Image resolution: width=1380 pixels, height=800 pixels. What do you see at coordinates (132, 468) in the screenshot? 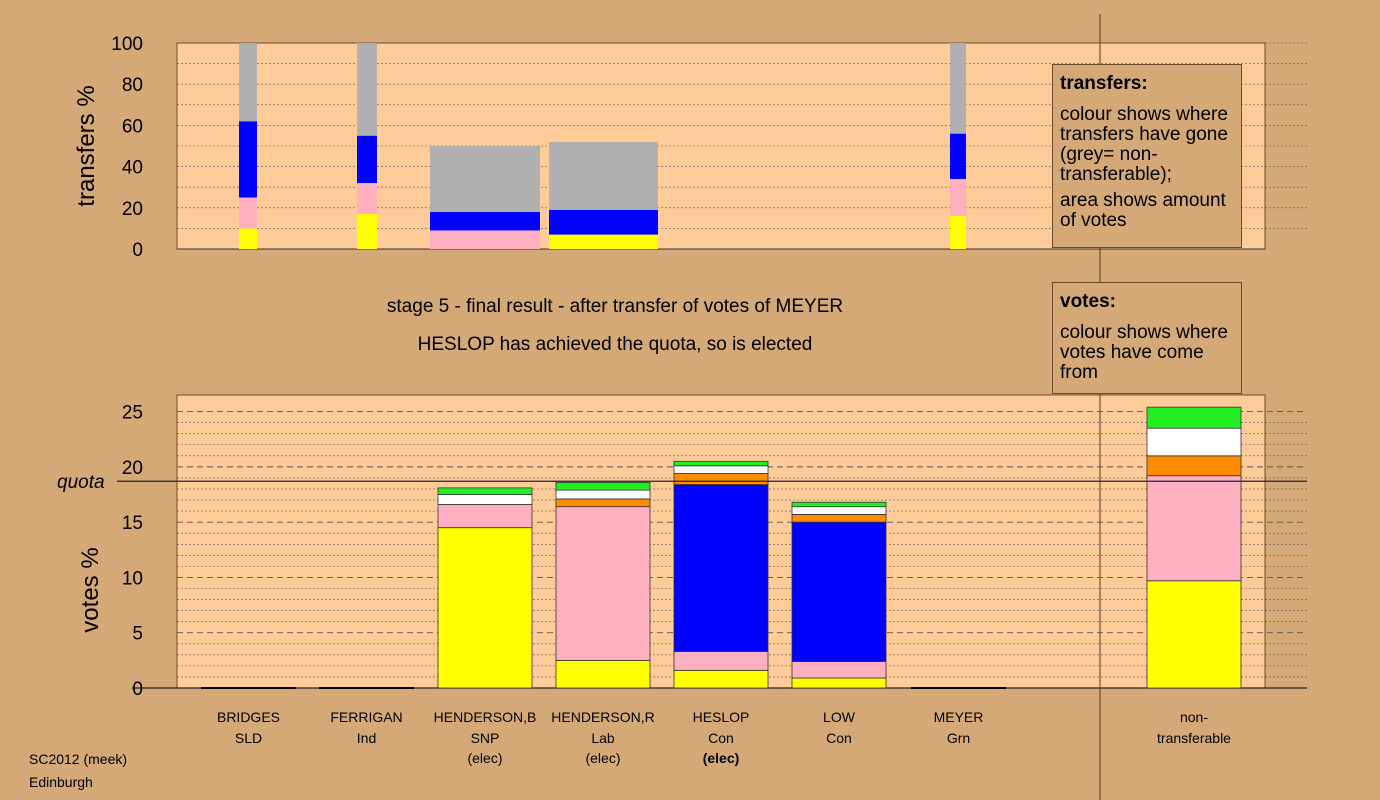
I see `votes-y-tick-label: 20` at bounding box center [132, 468].